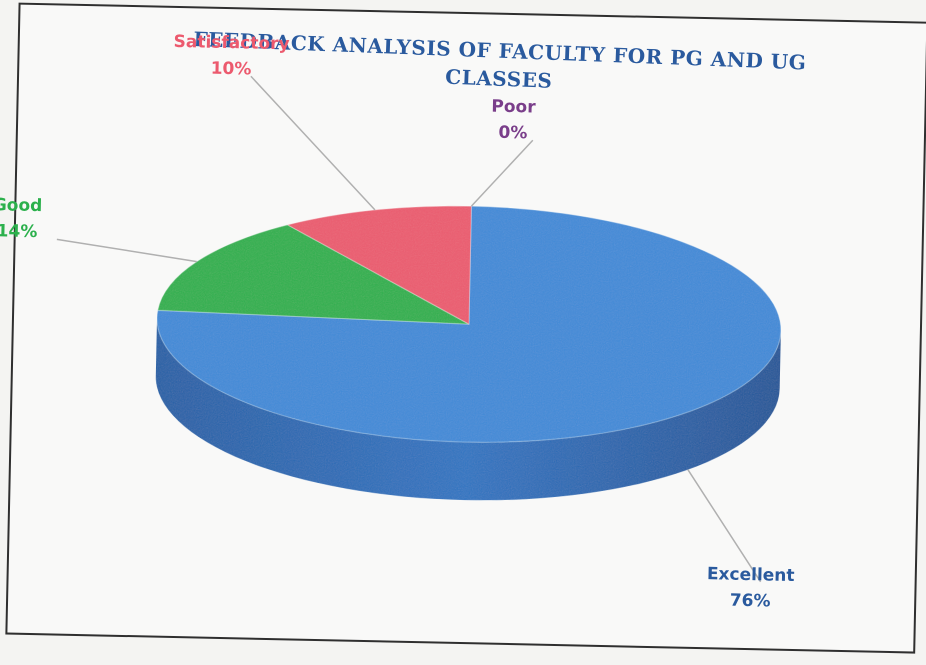  What do you see at coordinates (19, 231) in the screenshot?
I see `data-label-value: 14%` at bounding box center [19, 231].